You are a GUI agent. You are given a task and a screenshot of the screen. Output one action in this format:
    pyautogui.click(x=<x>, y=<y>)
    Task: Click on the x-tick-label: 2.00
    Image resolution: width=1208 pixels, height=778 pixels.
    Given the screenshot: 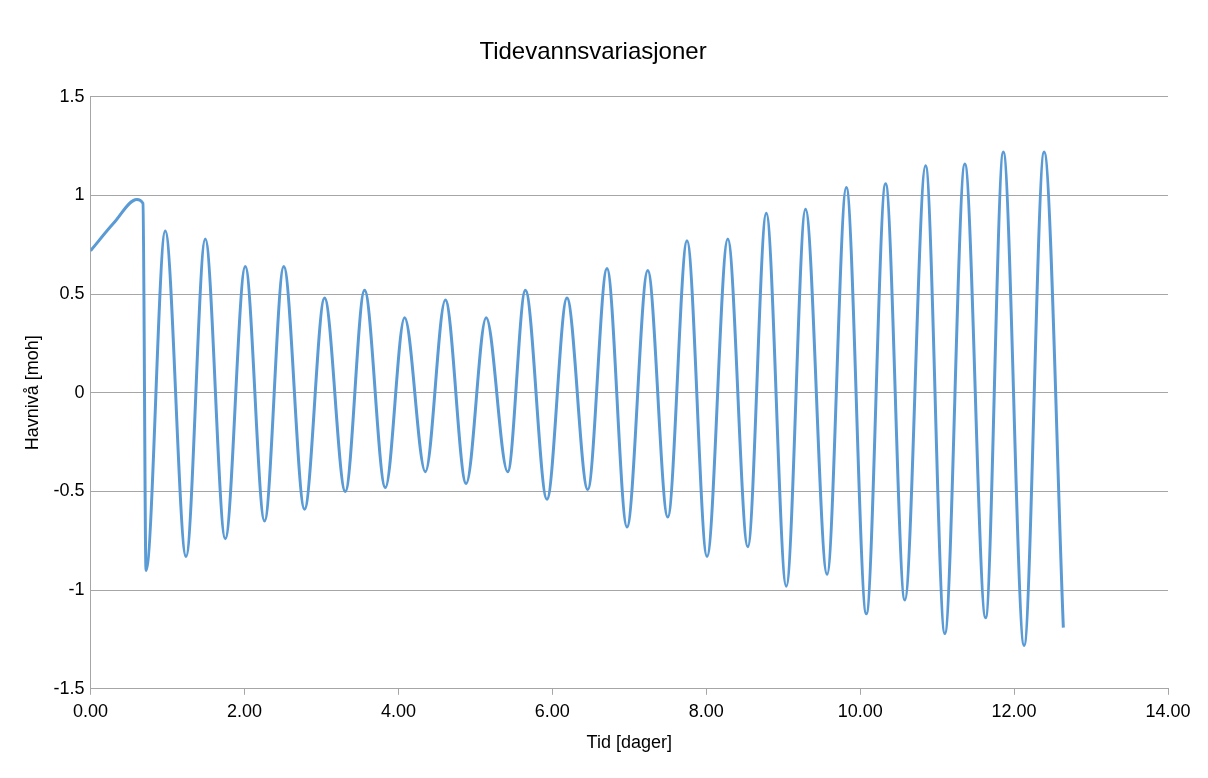 What is the action you would take?
    pyautogui.click(x=245, y=710)
    